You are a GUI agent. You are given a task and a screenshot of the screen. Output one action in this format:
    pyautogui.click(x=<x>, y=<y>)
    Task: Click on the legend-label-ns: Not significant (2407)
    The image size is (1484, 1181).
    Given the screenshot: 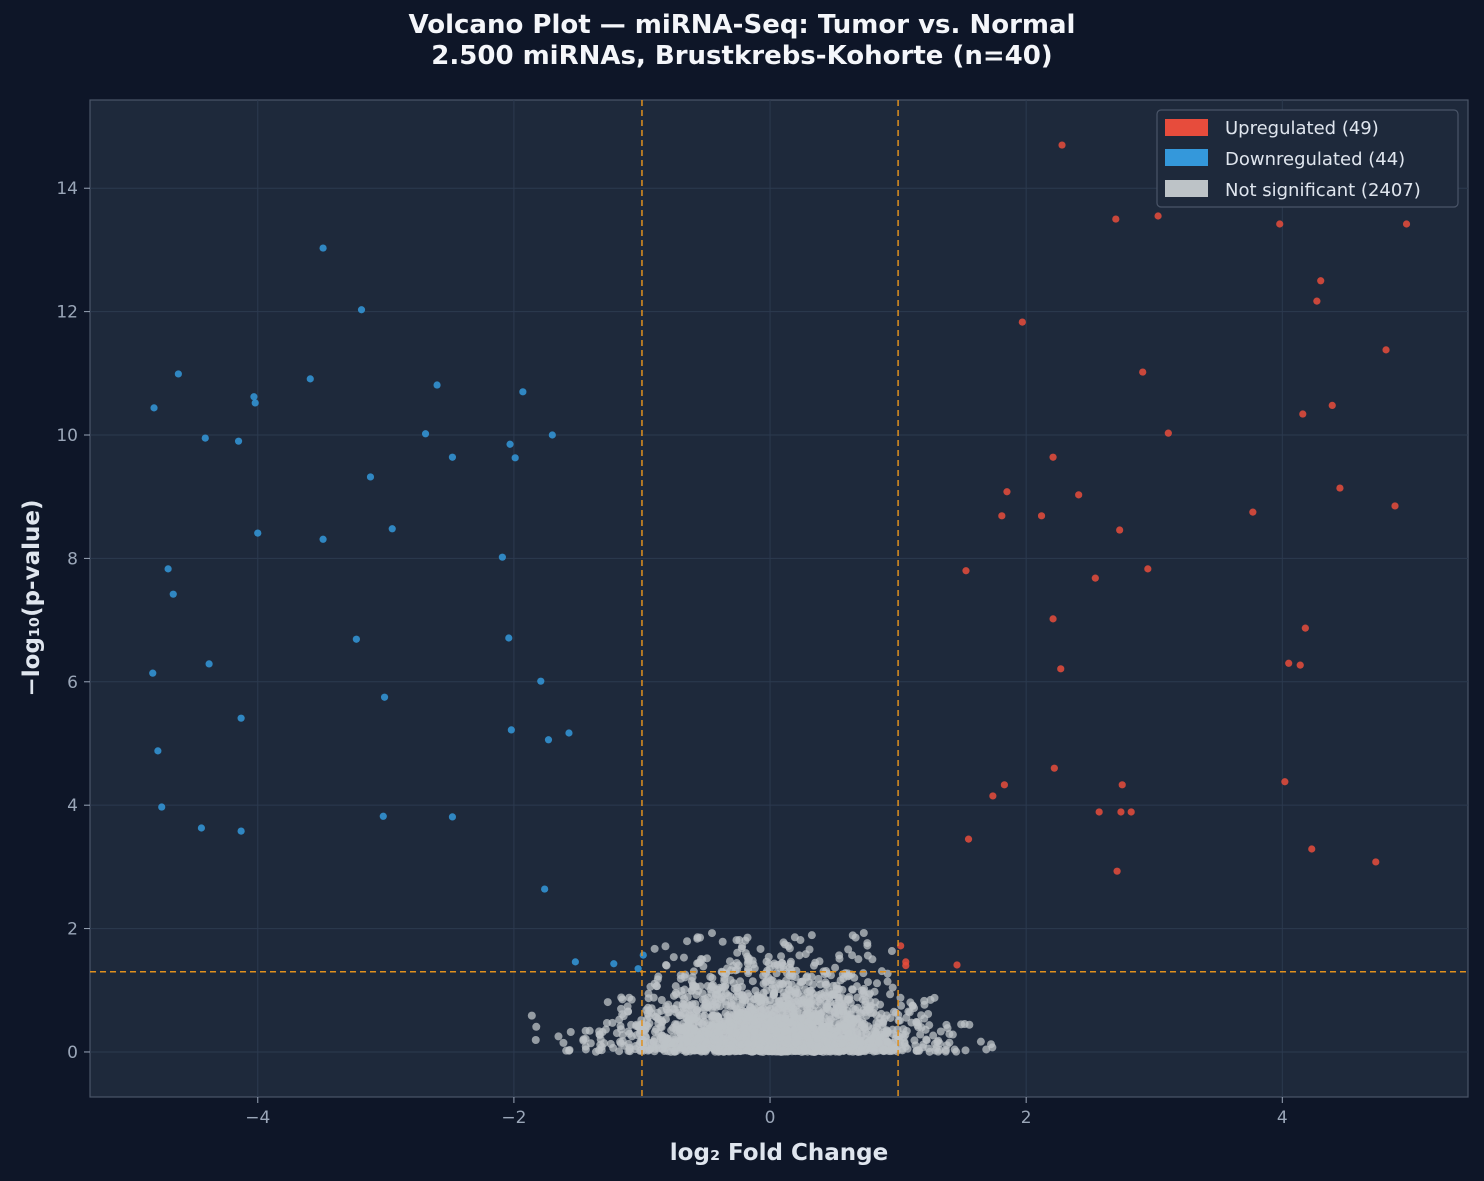 What is the action you would take?
    pyautogui.click(x=1323, y=190)
    